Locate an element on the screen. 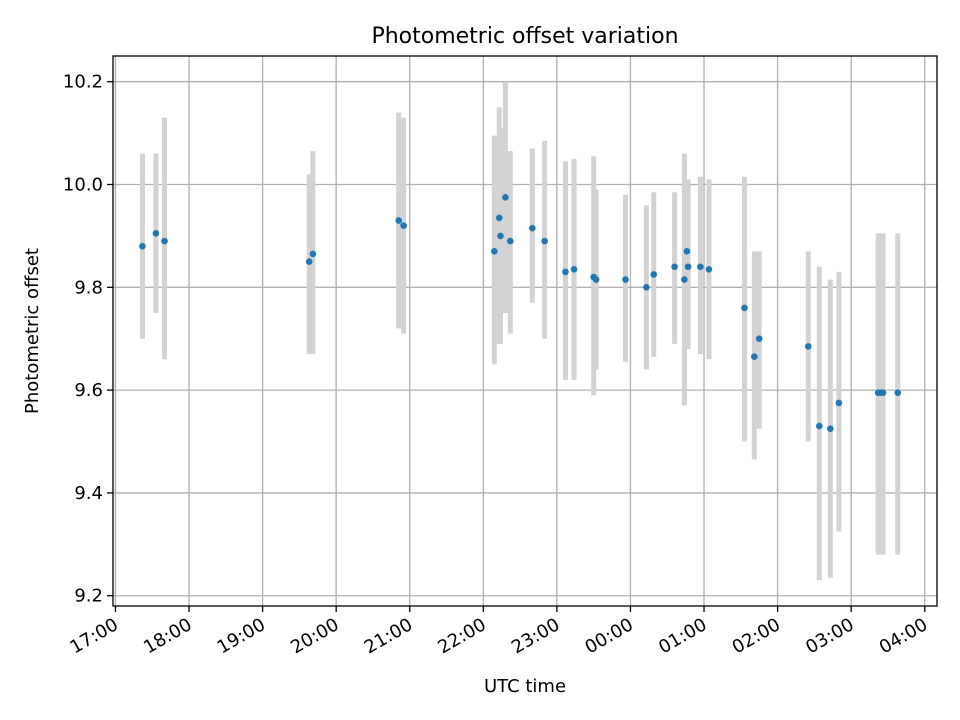 The image size is (960, 720). chart-title: Photometric offset variation is located at coordinates (524, 36).